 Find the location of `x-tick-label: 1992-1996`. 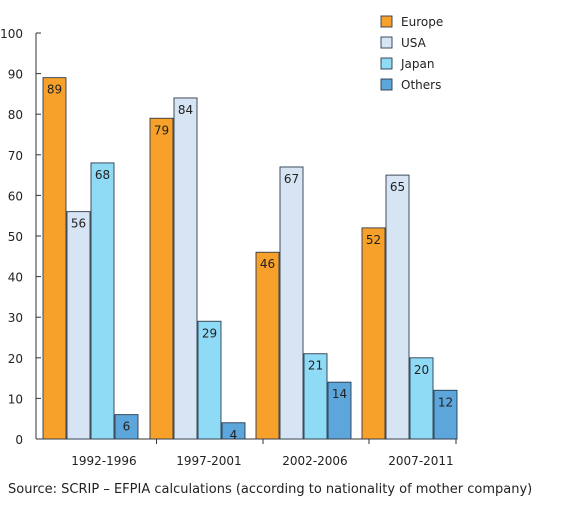

x-tick-label: 1992-1996 is located at coordinates (103, 461).